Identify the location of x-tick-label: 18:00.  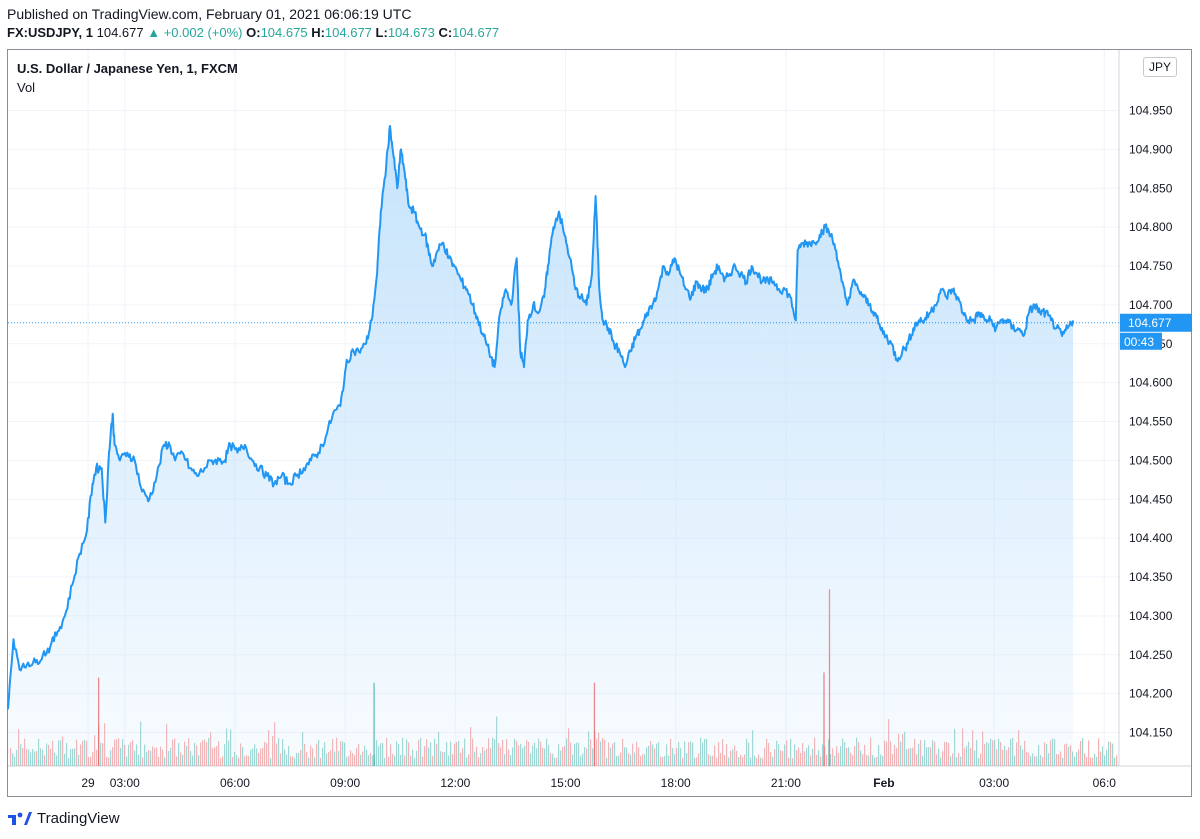
(676, 783).